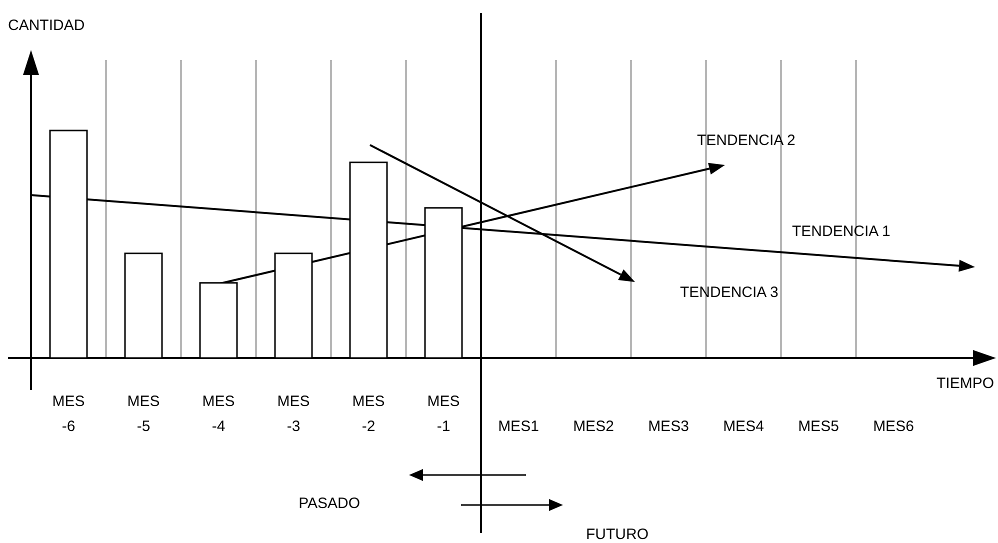 The height and width of the screenshot is (543, 998). I want to click on x-tick-label: MES2, so click(593, 426).